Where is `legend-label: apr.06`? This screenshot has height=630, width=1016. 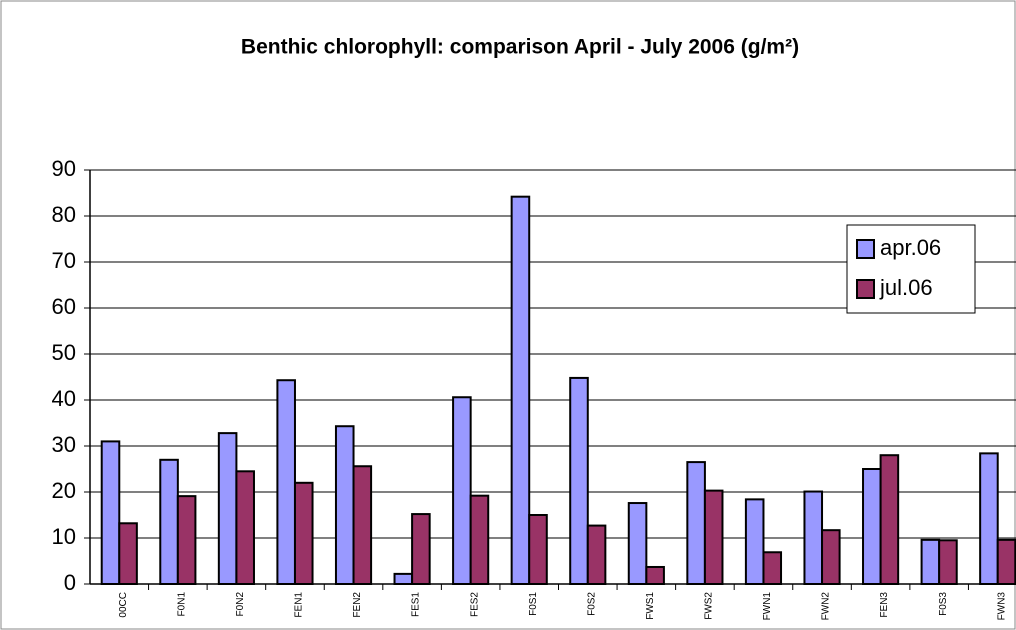
legend-label: apr.06 is located at coordinates (910, 247).